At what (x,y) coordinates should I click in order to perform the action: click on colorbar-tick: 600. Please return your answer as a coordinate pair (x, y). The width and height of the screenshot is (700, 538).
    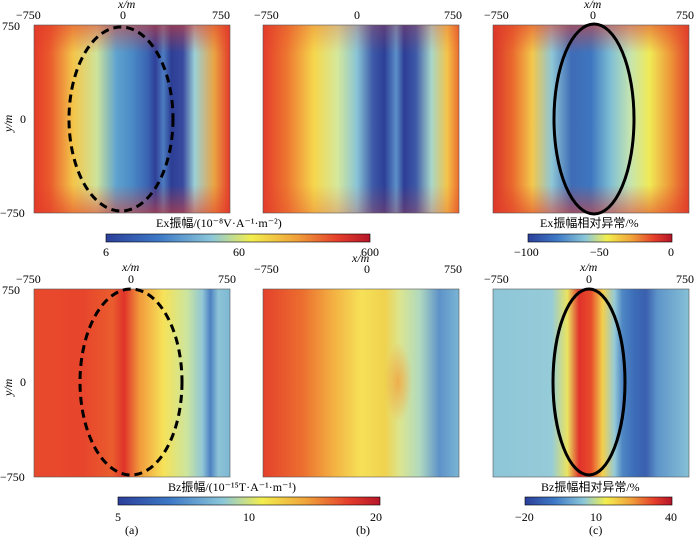
    Looking at the image, I should click on (370, 252).